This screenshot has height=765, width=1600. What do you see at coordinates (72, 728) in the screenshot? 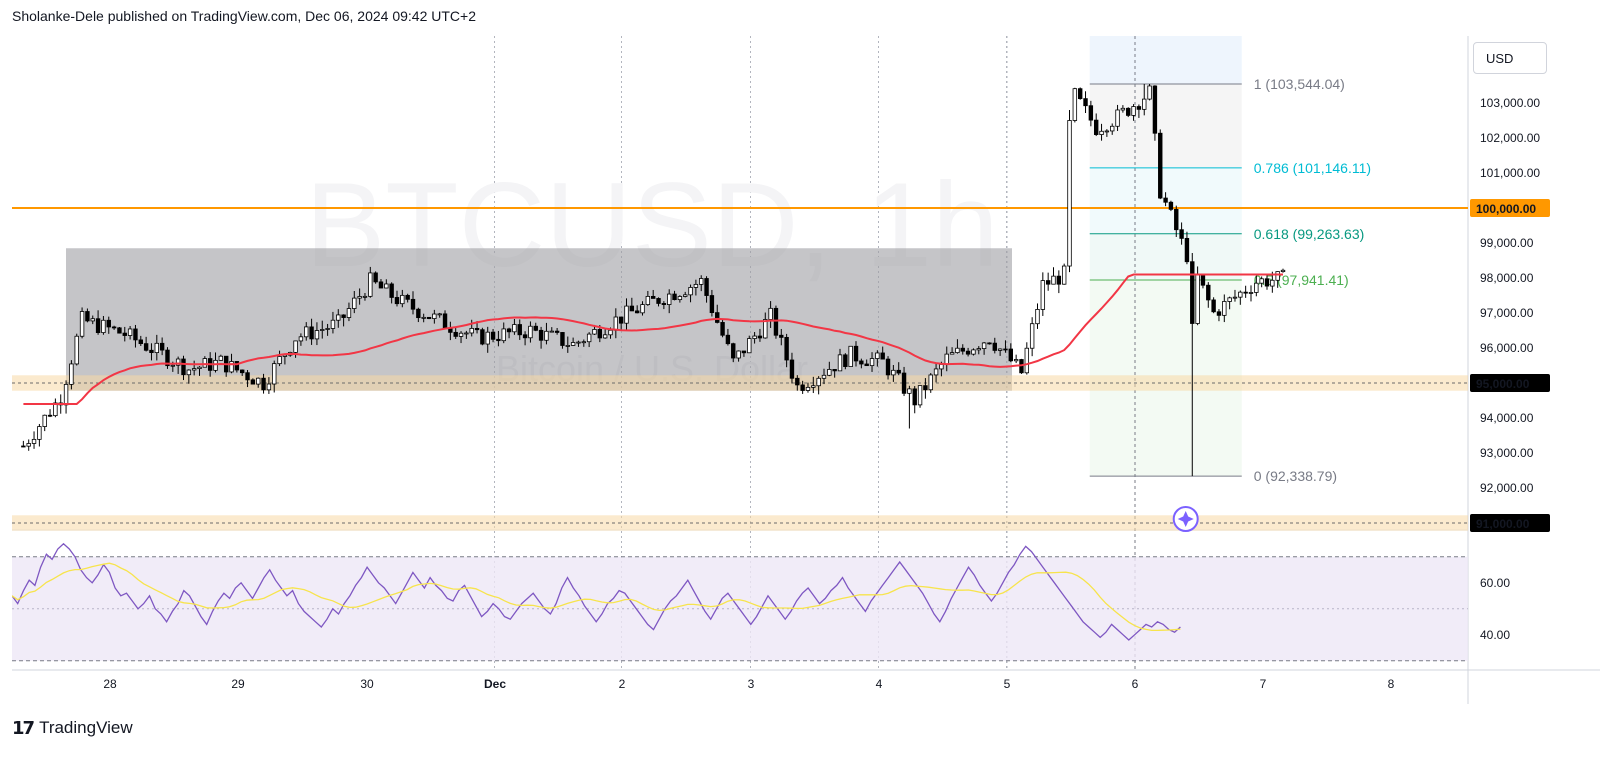
I see `tradingview-footer: 17 TradingView` at bounding box center [72, 728].